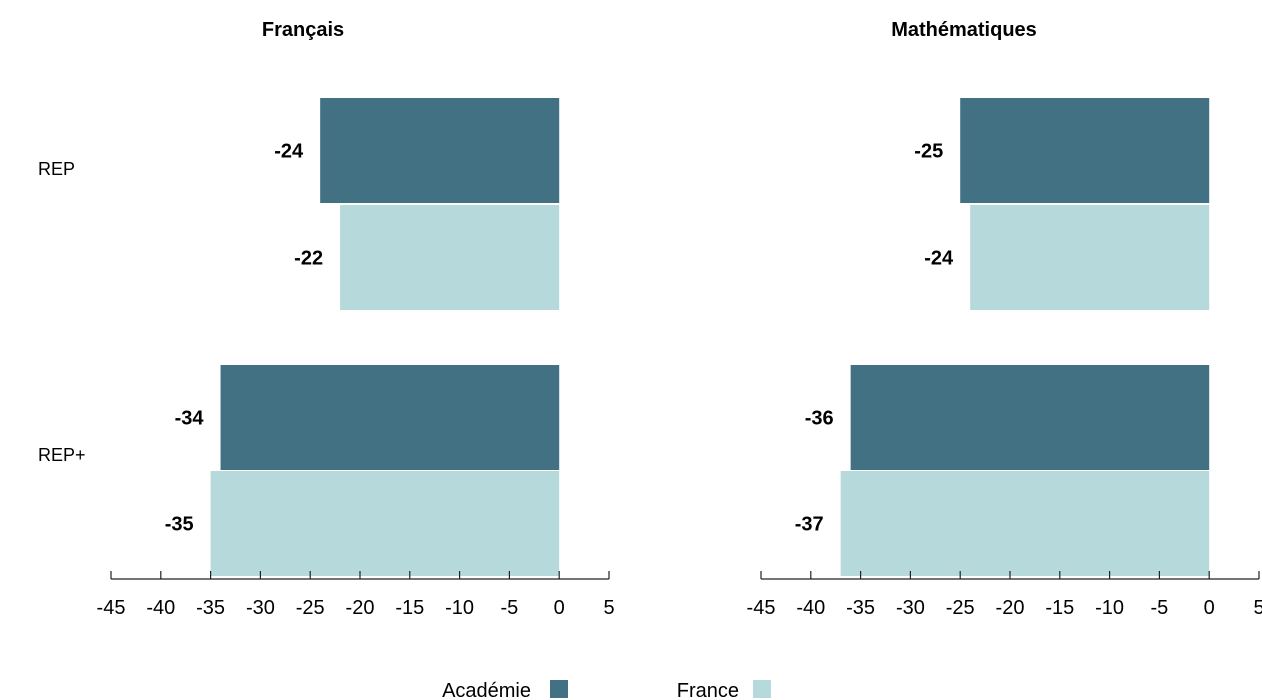 The image size is (1262, 700). What do you see at coordinates (819, 419) in the screenshot?
I see `data-label: -36` at bounding box center [819, 419].